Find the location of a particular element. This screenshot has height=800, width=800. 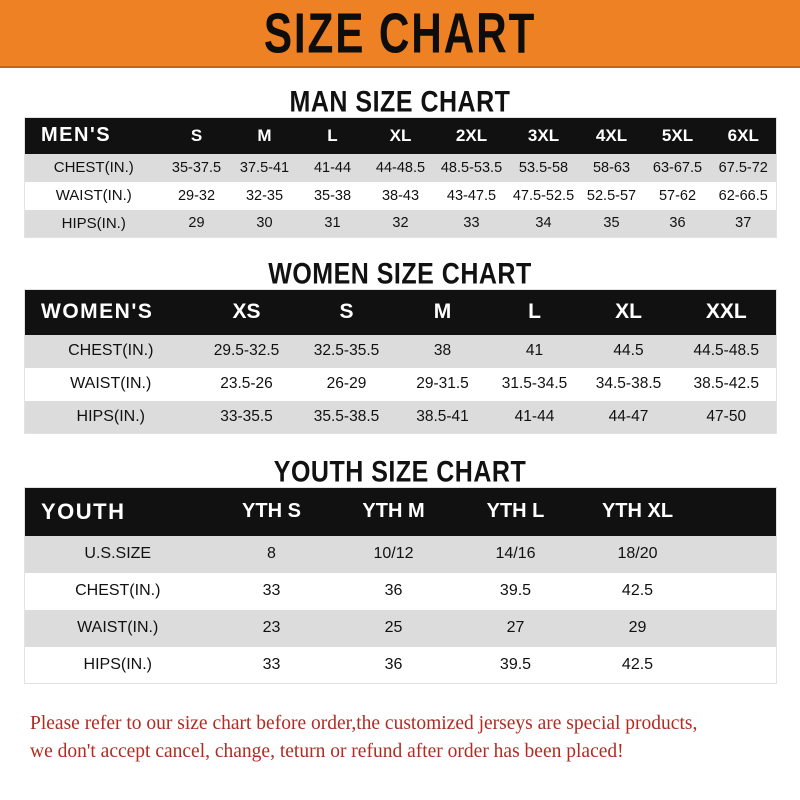

youth-row-label: U.S.SIZE is located at coordinates (117, 554).